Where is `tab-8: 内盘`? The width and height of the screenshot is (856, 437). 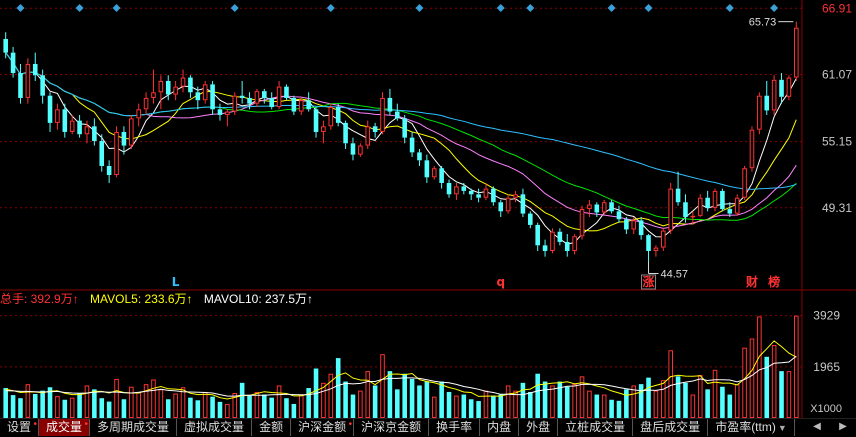
tab-8: 内盘 is located at coordinates (500, 427).